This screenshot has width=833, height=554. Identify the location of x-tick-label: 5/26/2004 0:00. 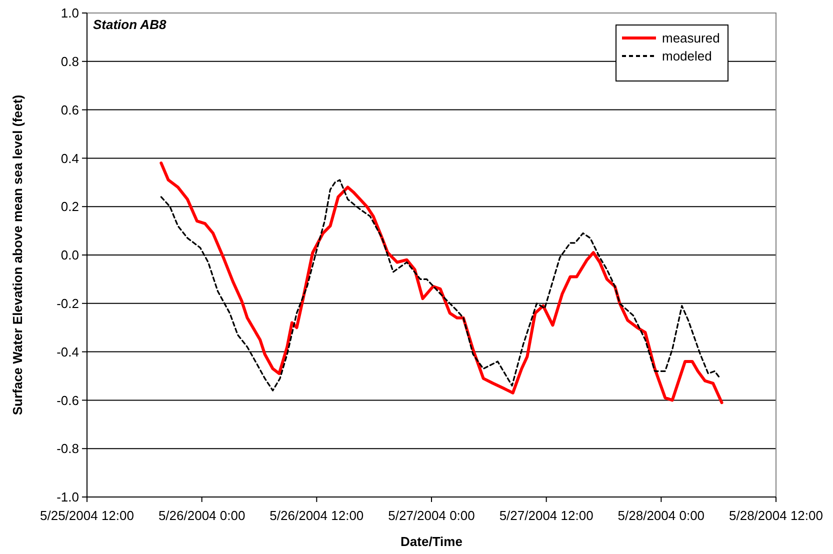
(202, 515).